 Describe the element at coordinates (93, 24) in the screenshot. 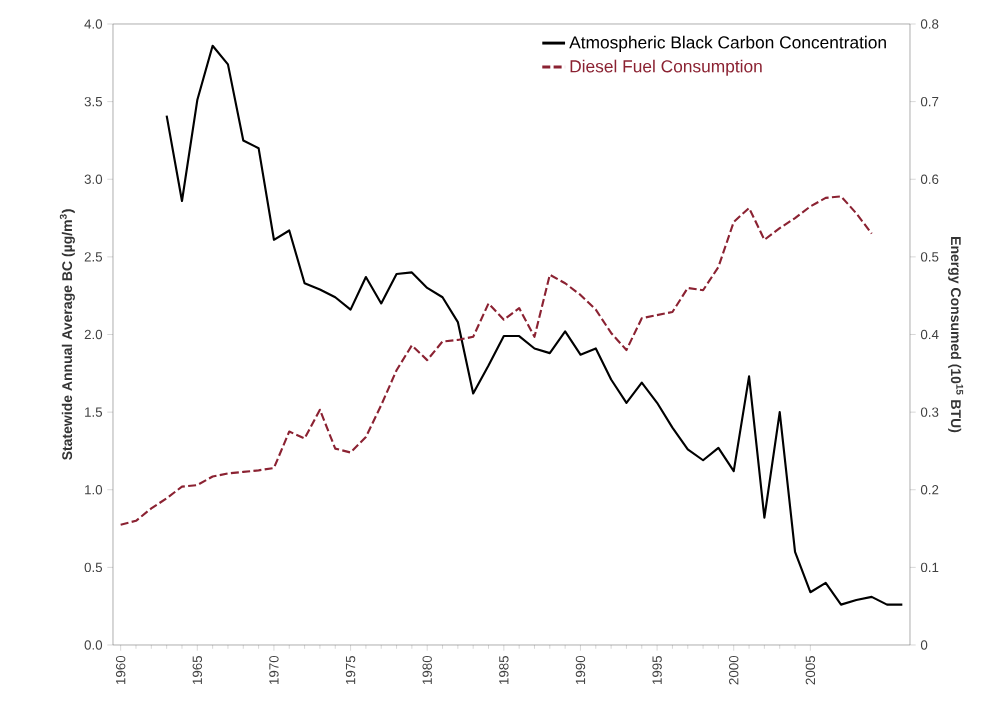

I see `y-tick-label: 4.0` at that location.